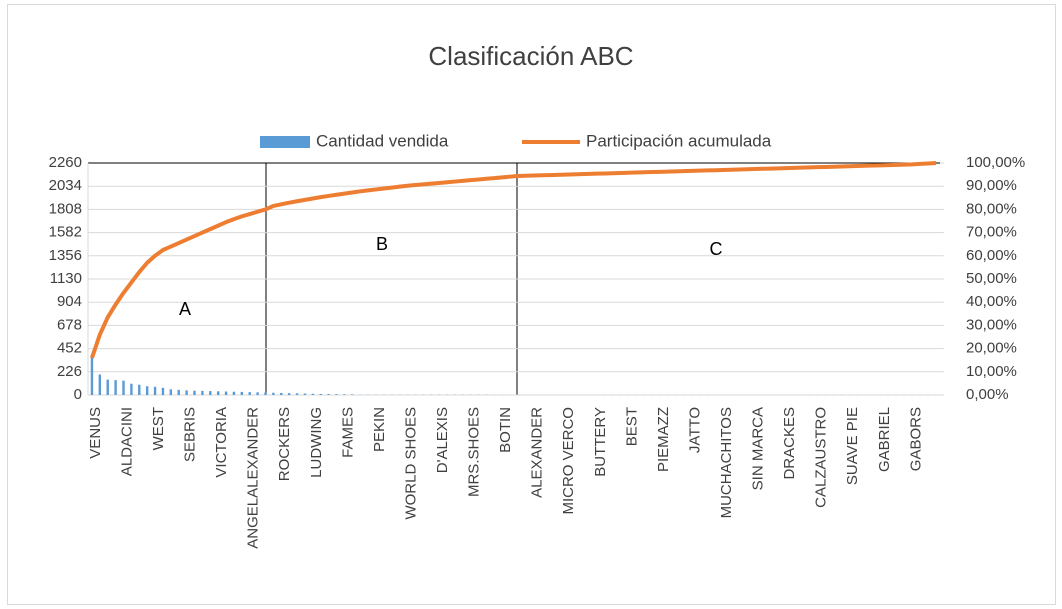  I want to click on annotation: B, so click(382, 244).